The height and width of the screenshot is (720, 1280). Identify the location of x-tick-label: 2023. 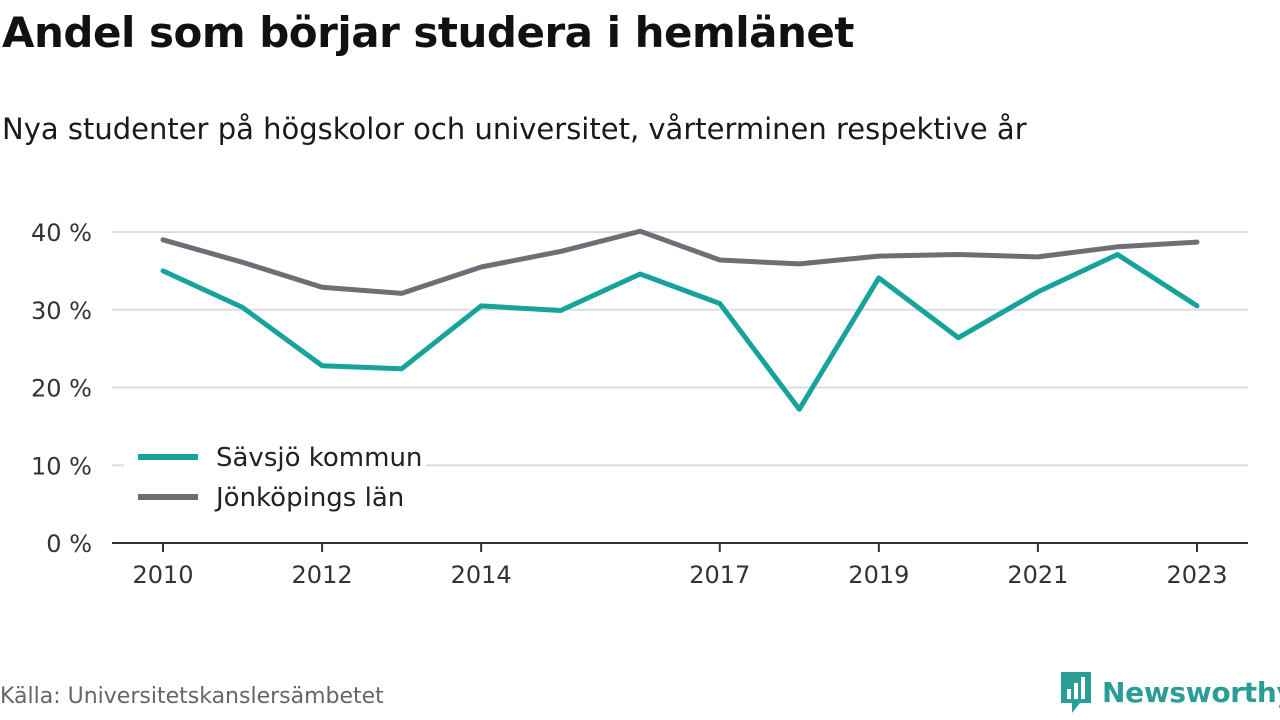
(1196, 575).